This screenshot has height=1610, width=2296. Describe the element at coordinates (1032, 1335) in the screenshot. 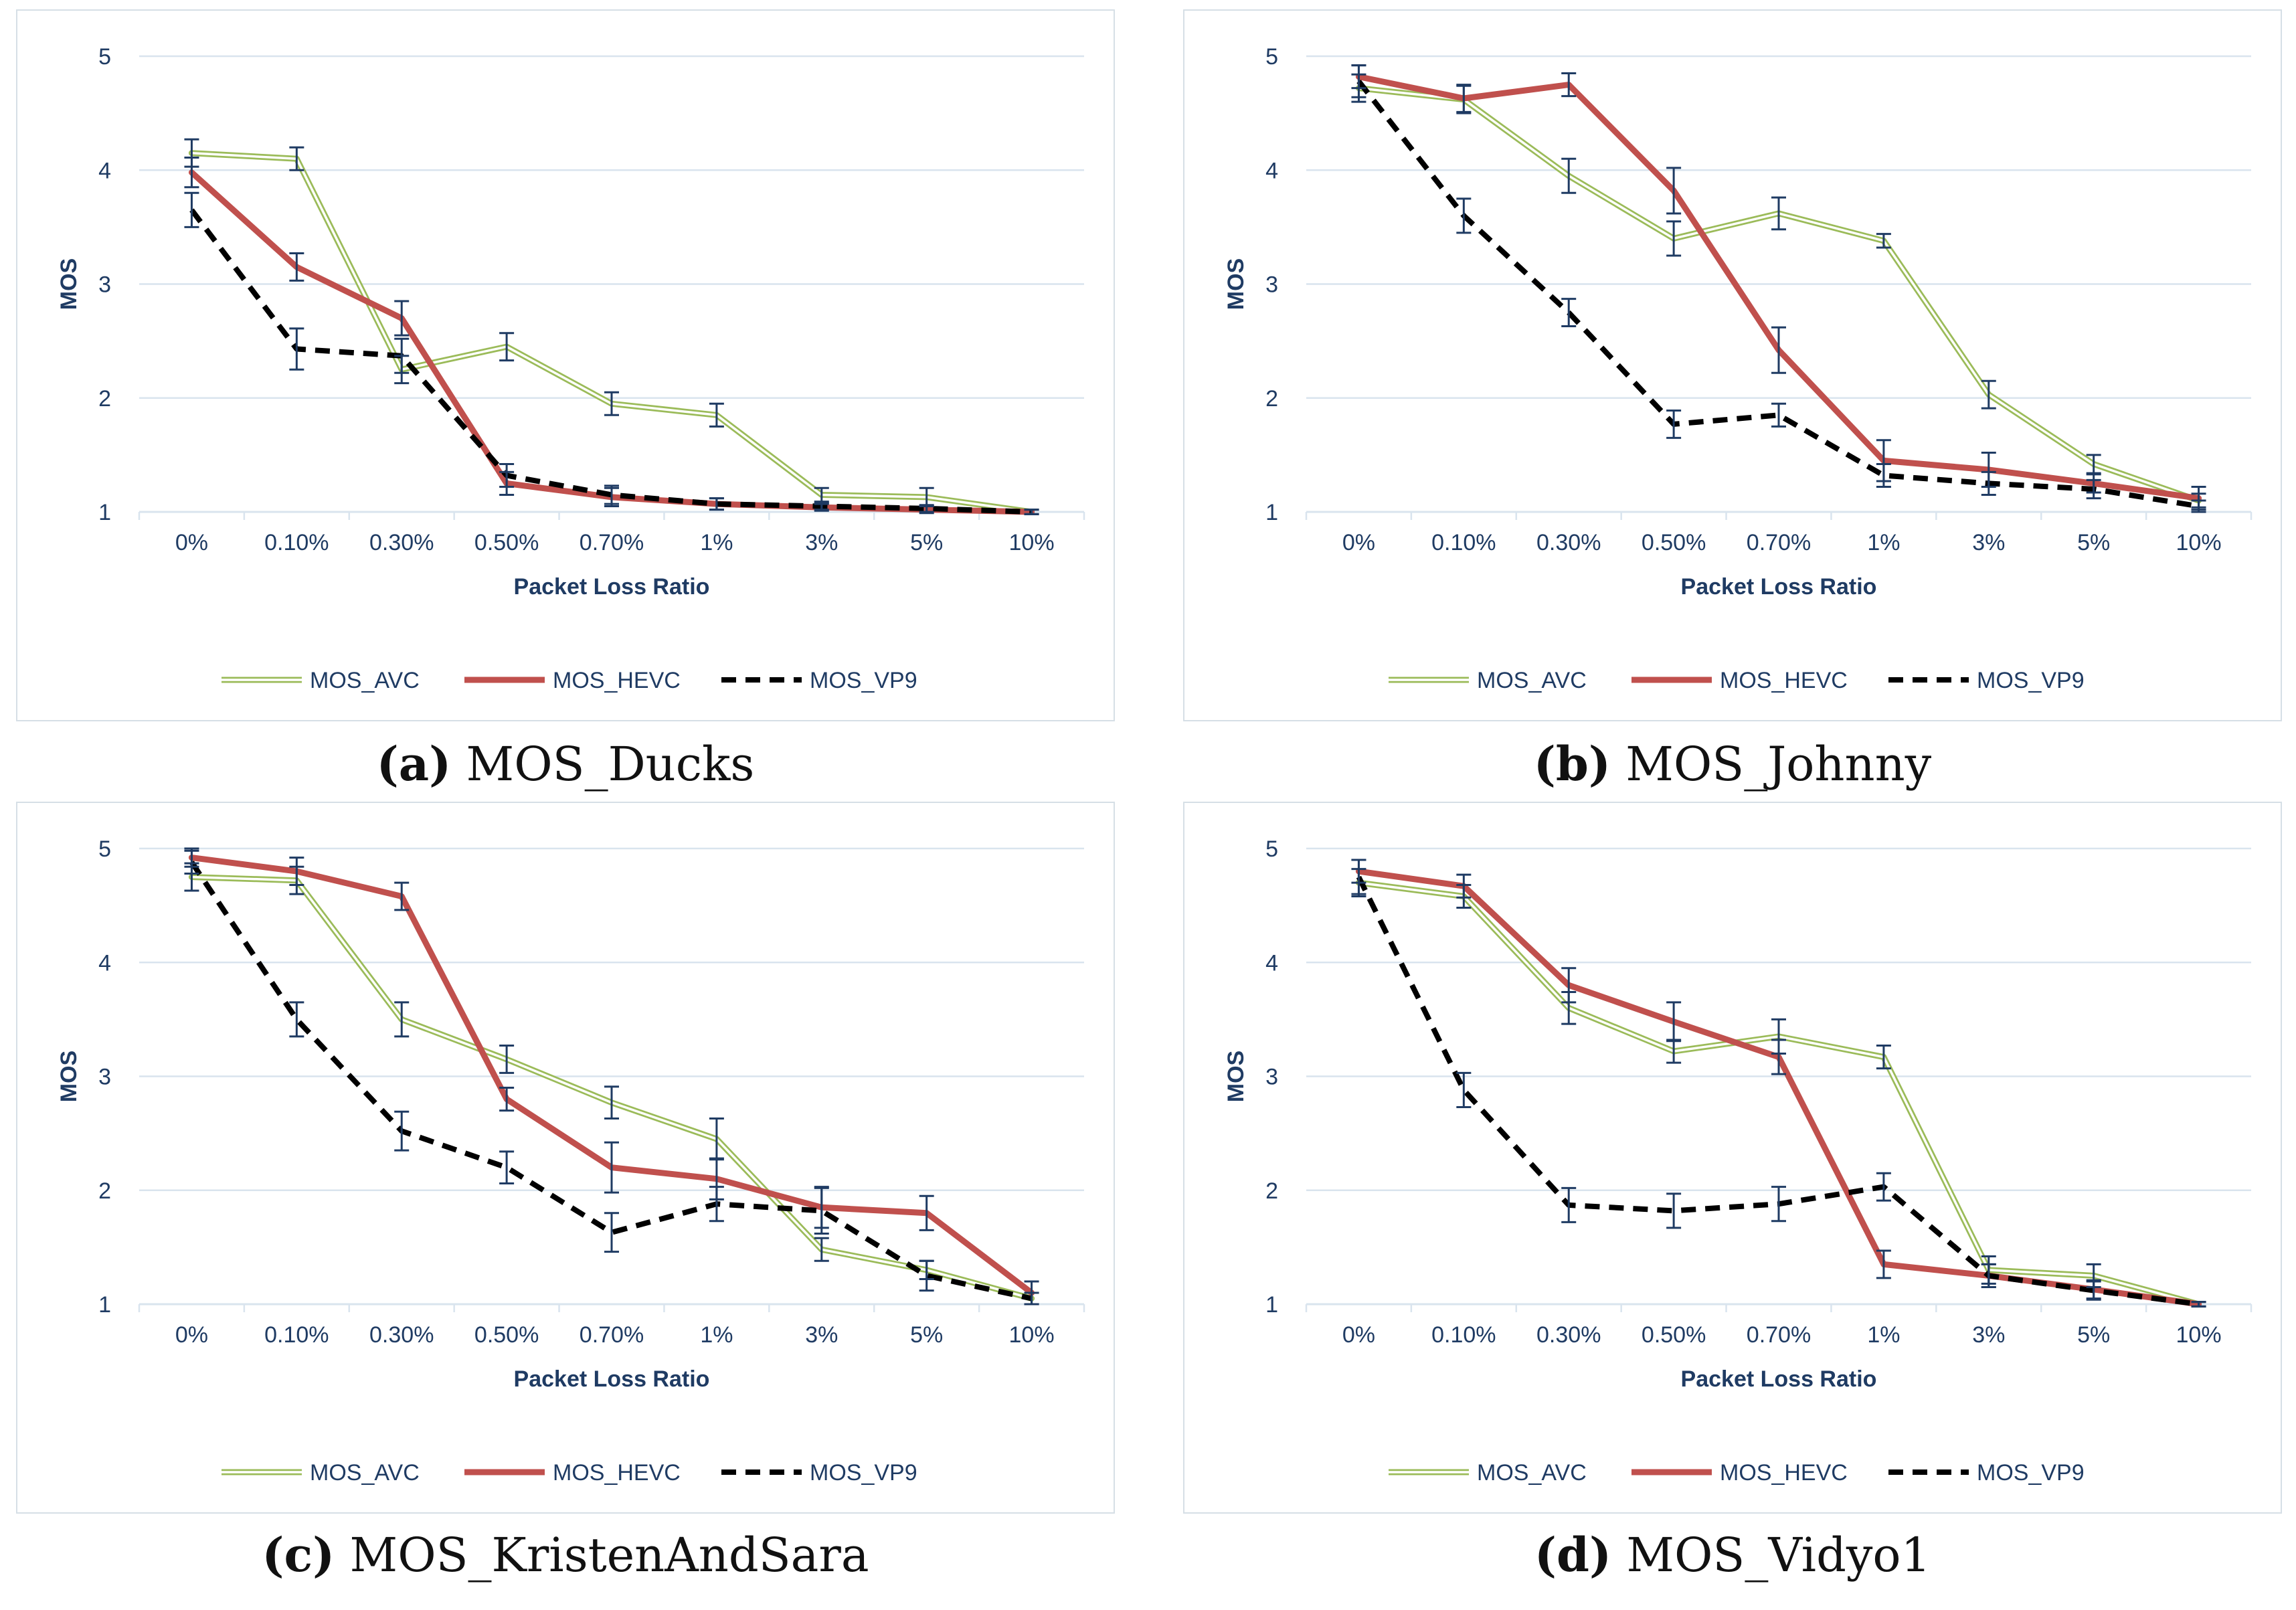

I see `x-tick-label-c-8: 10%` at that location.